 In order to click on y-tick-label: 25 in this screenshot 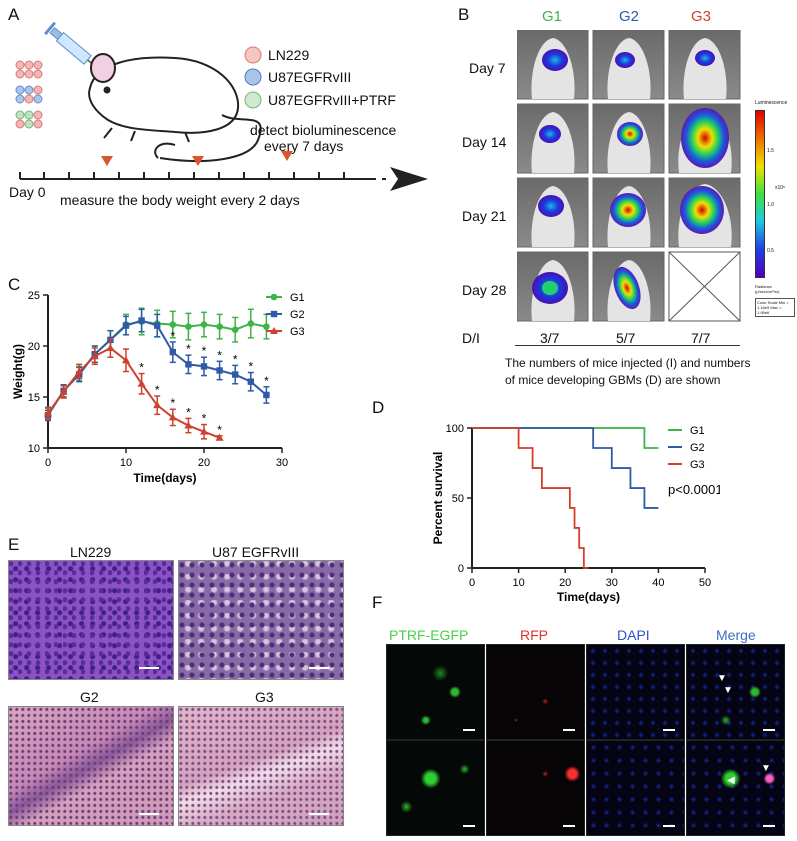, I will do `click(34, 296)`.